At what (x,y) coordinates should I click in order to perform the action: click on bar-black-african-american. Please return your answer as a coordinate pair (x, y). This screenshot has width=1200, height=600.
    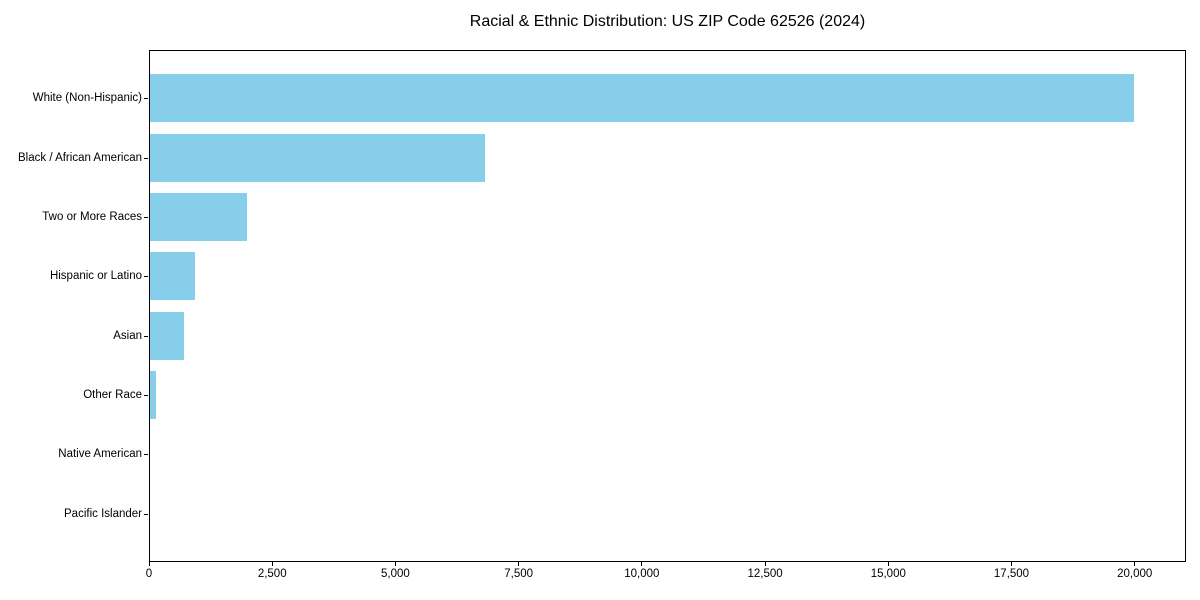
    Looking at the image, I should click on (318, 157).